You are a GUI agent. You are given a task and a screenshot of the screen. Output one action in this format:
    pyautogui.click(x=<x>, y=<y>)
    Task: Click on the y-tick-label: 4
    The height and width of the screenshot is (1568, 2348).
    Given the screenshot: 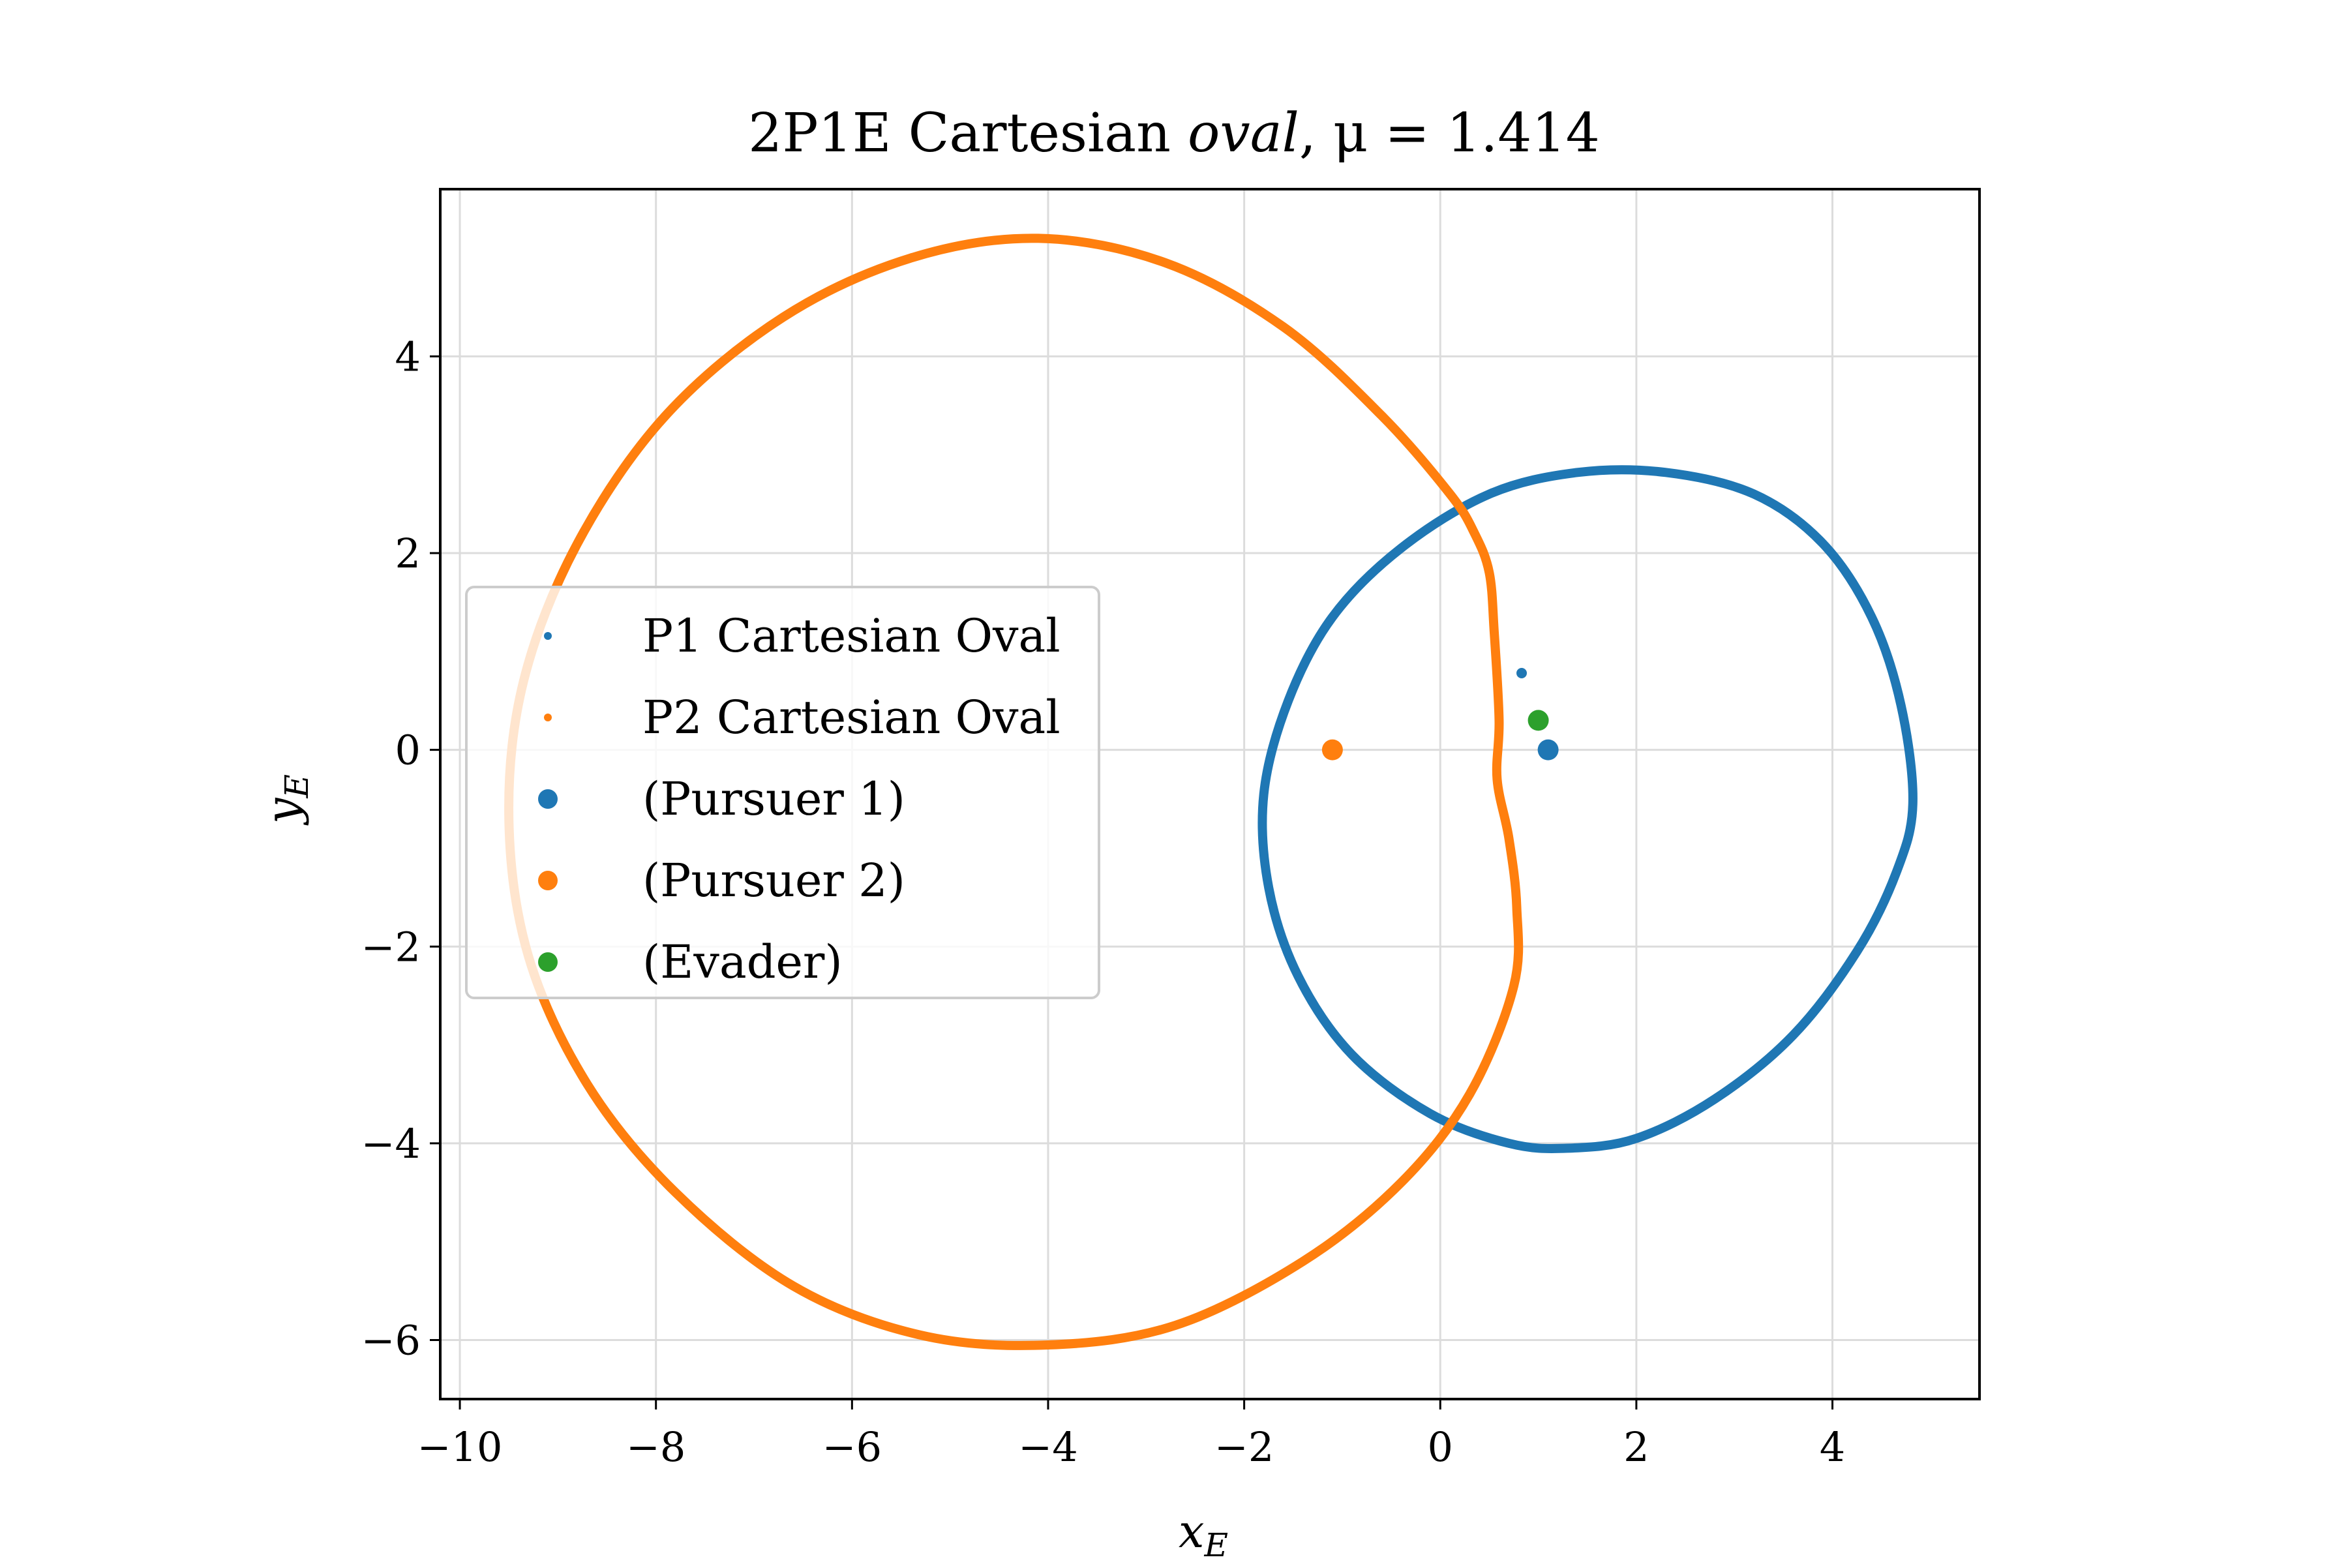 What is the action you would take?
    pyautogui.click(x=408, y=356)
    